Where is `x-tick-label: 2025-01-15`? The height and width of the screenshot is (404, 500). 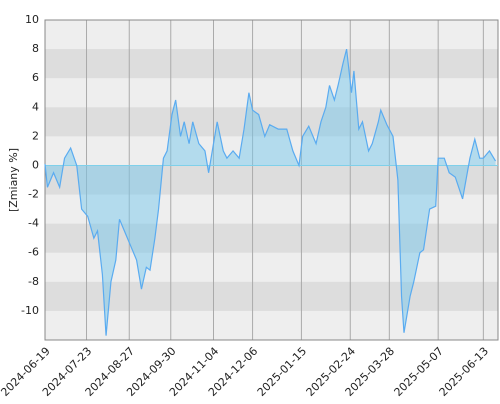
x-tick-label: 2025-01-15 is located at coordinates (282, 372).